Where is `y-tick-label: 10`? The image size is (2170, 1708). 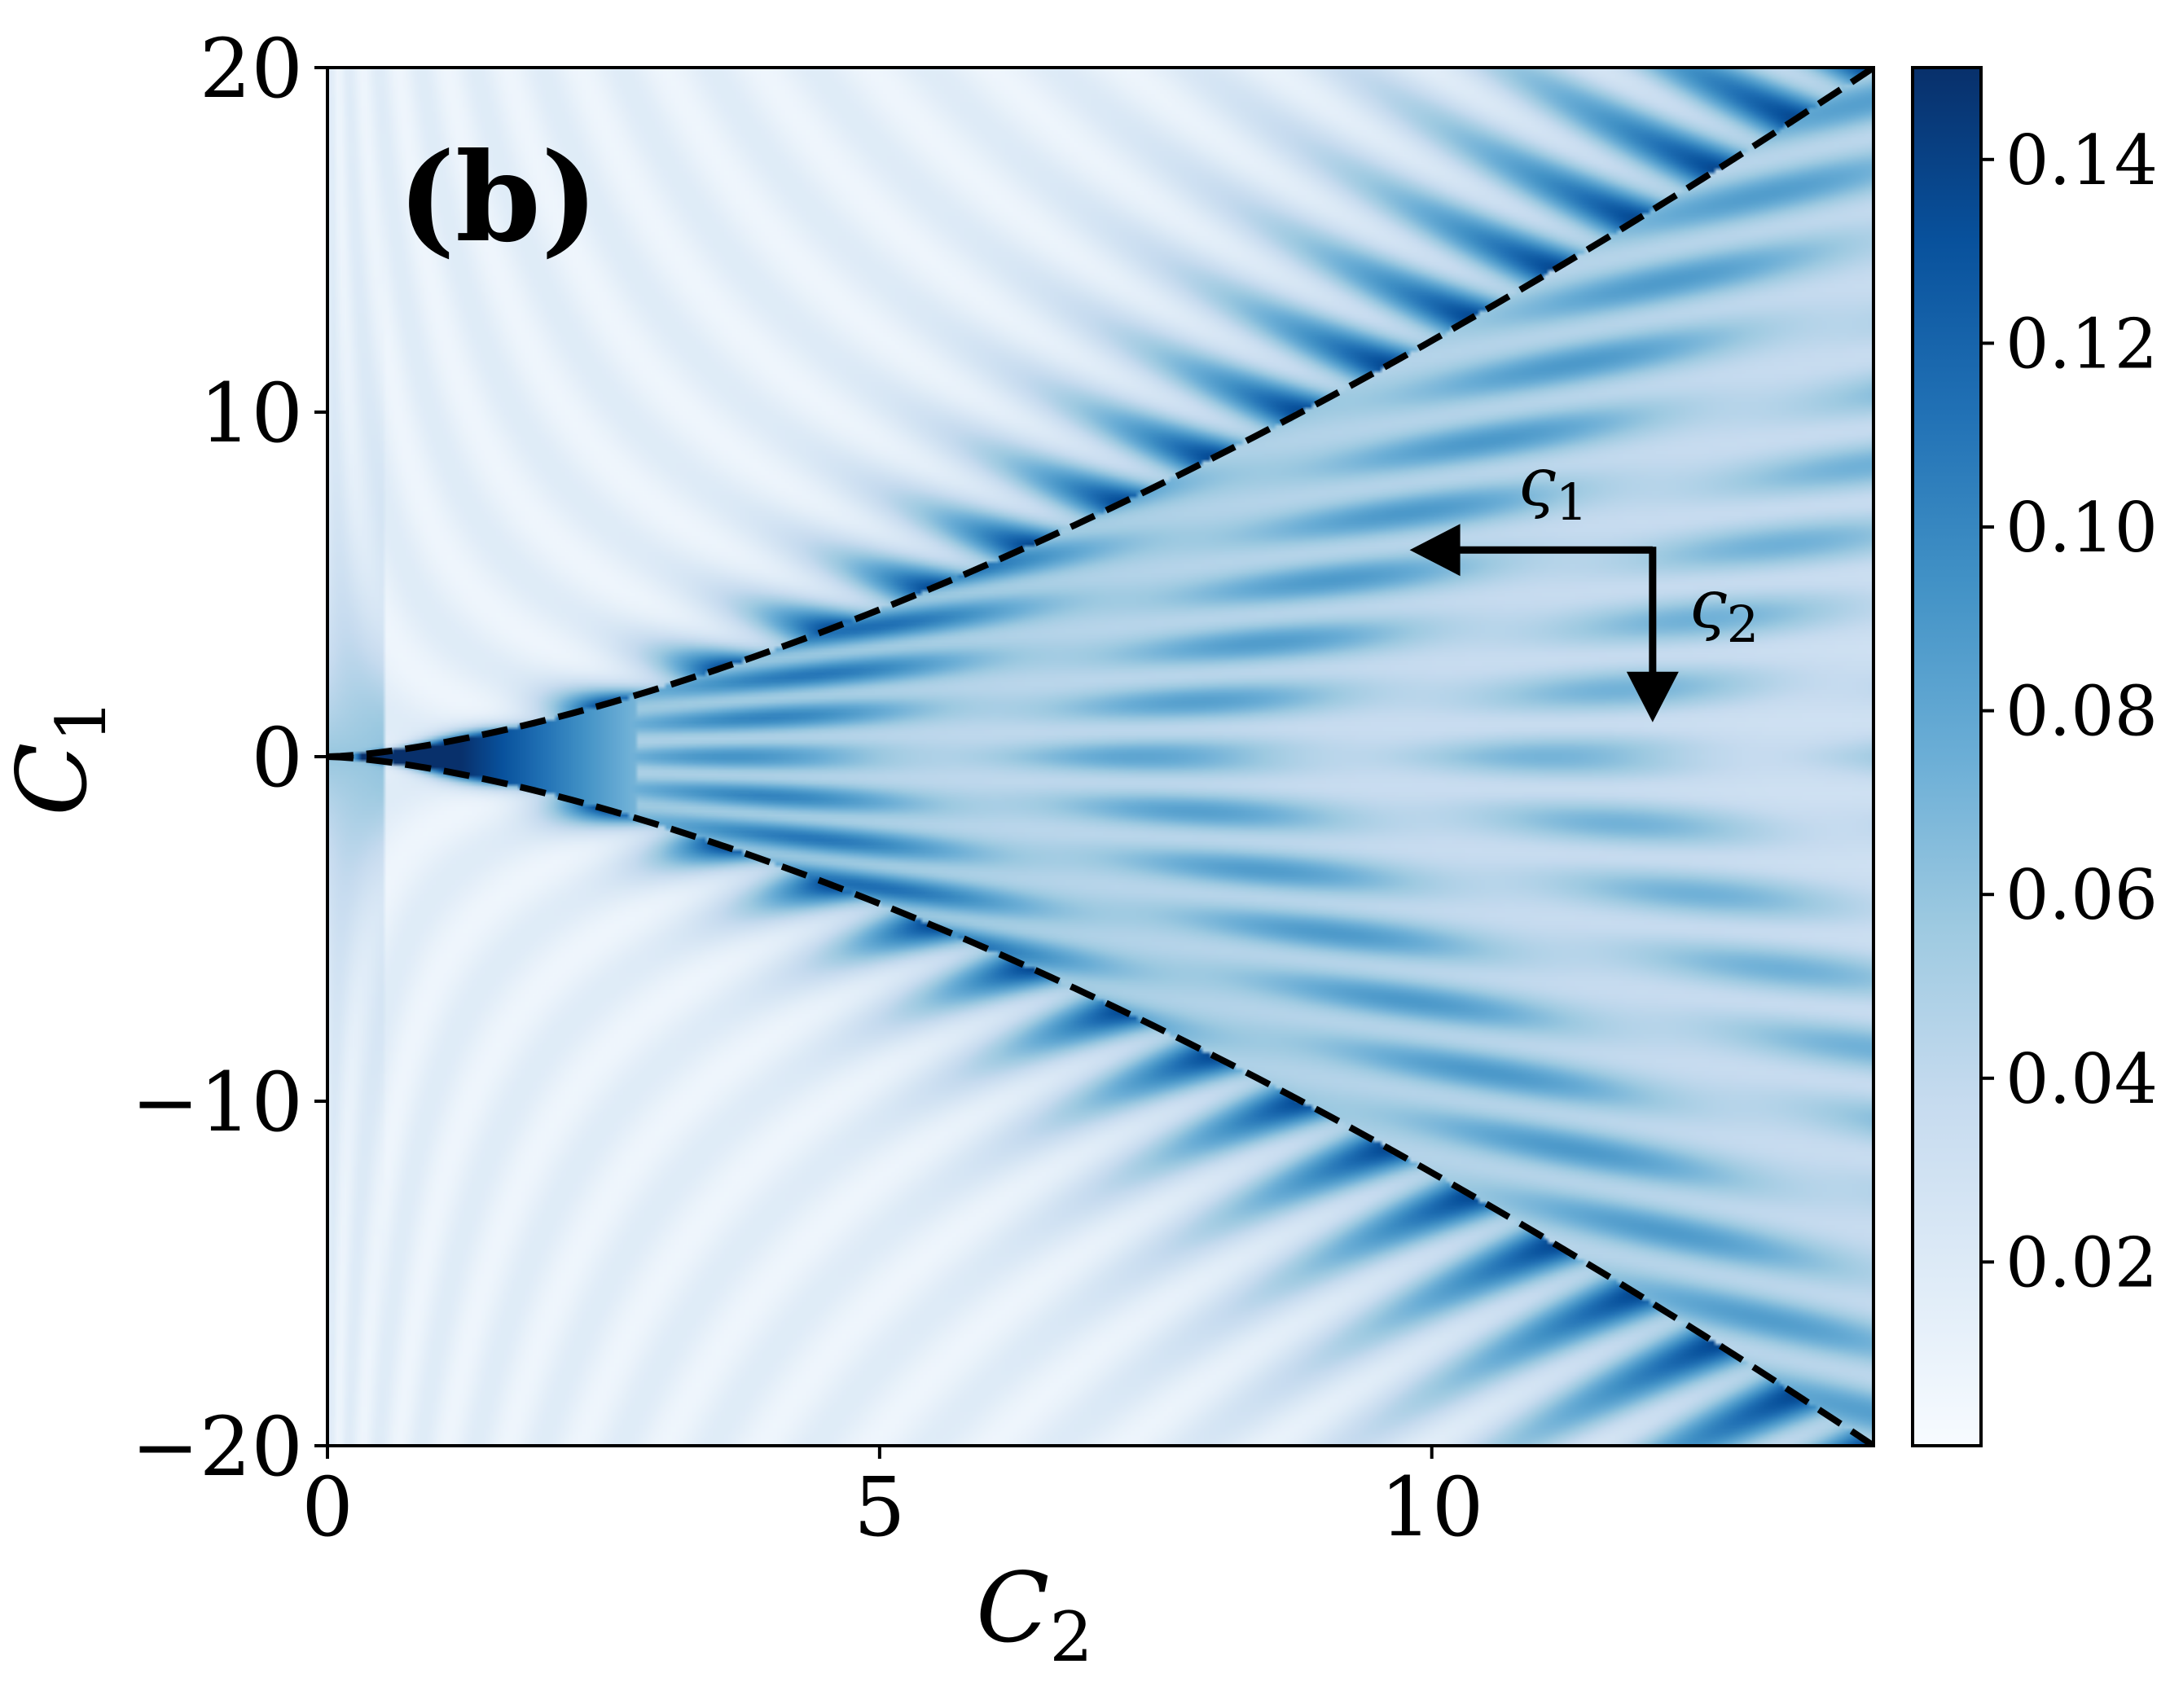
y-tick-label: 10 is located at coordinates (252, 413).